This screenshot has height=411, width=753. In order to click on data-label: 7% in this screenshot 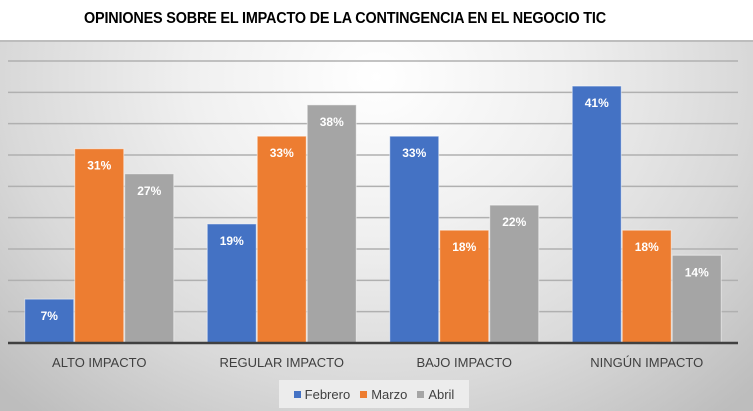, I will do `click(50, 316)`.